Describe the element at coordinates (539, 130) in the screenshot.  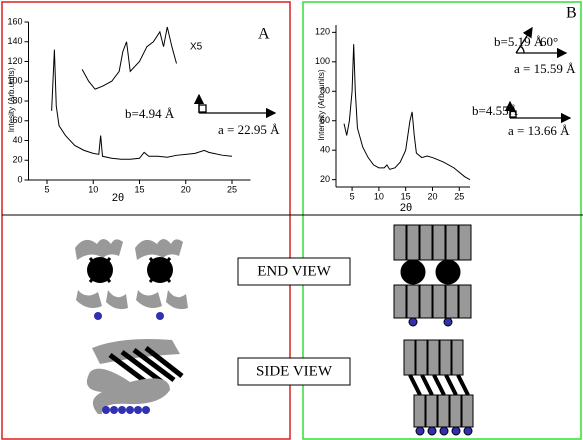
I see `annotation: a = 13.66 Å` at that location.